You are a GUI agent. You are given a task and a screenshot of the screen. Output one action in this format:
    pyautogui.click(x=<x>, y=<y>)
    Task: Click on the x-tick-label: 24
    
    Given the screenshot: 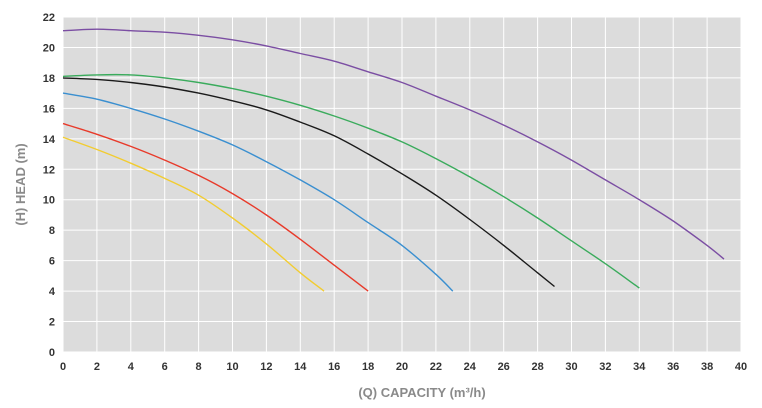 What is the action you would take?
    pyautogui.click(x=470, y=367)
    